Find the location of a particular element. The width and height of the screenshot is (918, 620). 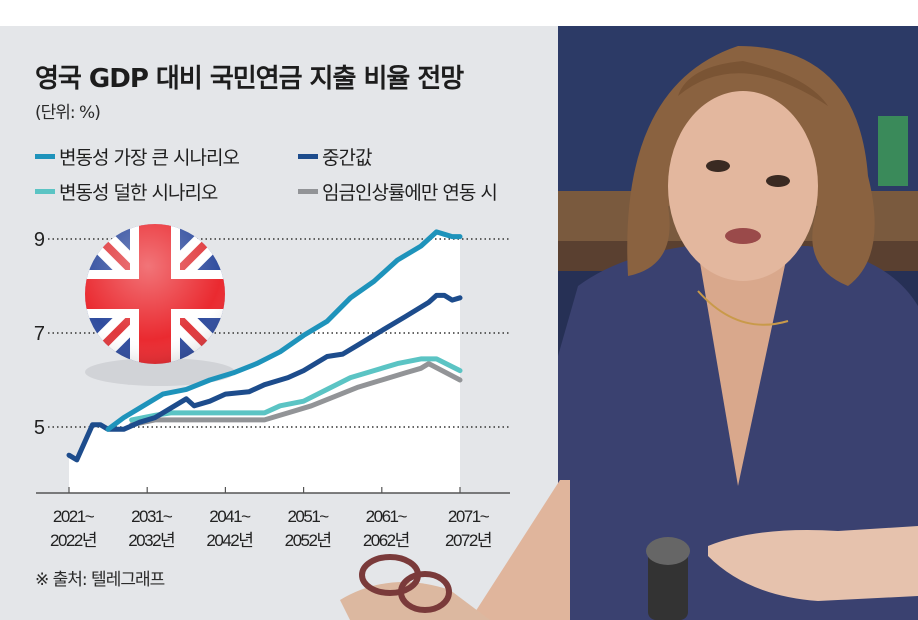

y-tick-label: 7 is located at coordinates (39, 334).